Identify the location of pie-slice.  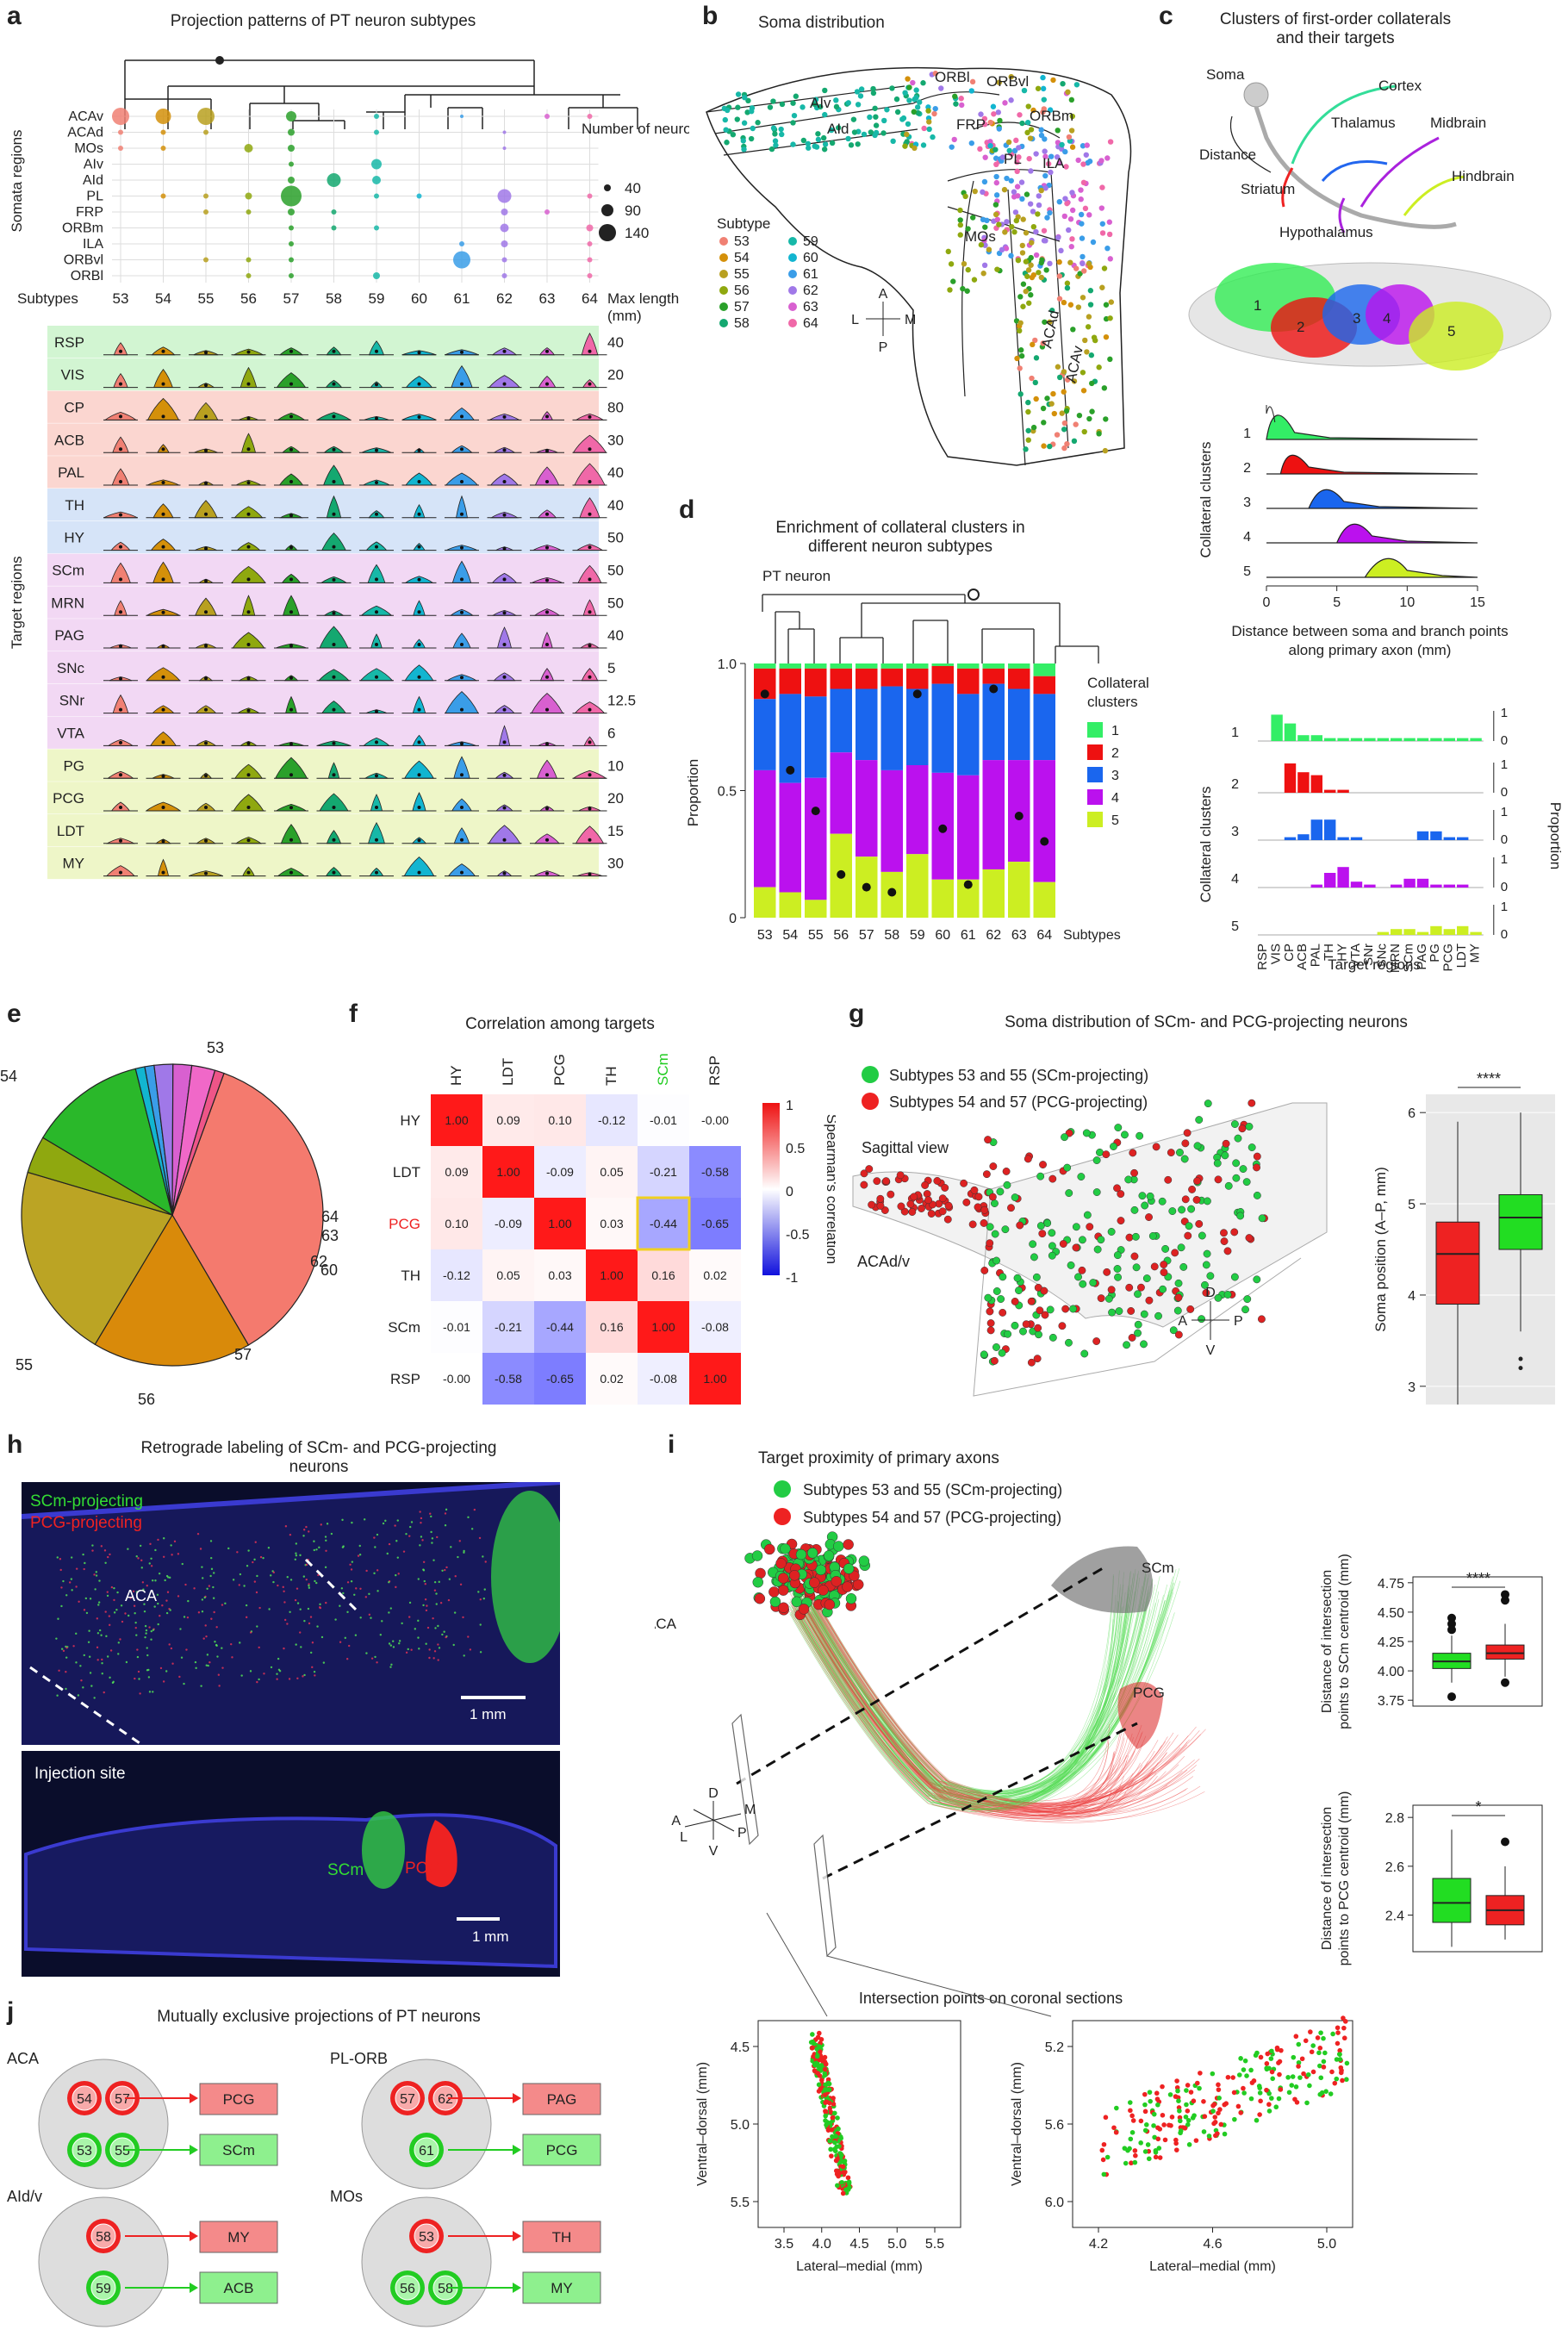
(172, 1290).